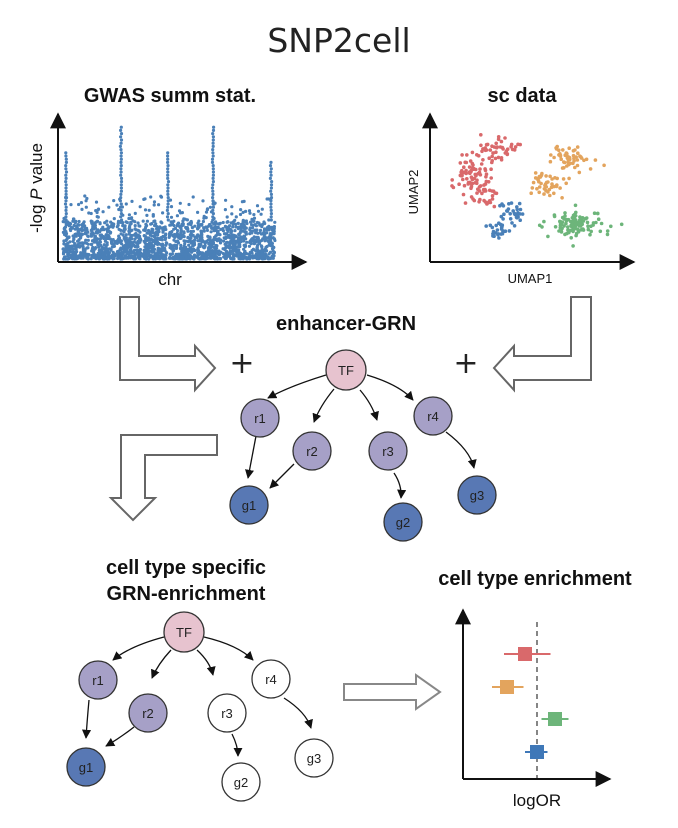 Image resolution: width=678 pixels, height=828 pixels. I want to click on enr-node-g1-label: g1, so click(86, 767).